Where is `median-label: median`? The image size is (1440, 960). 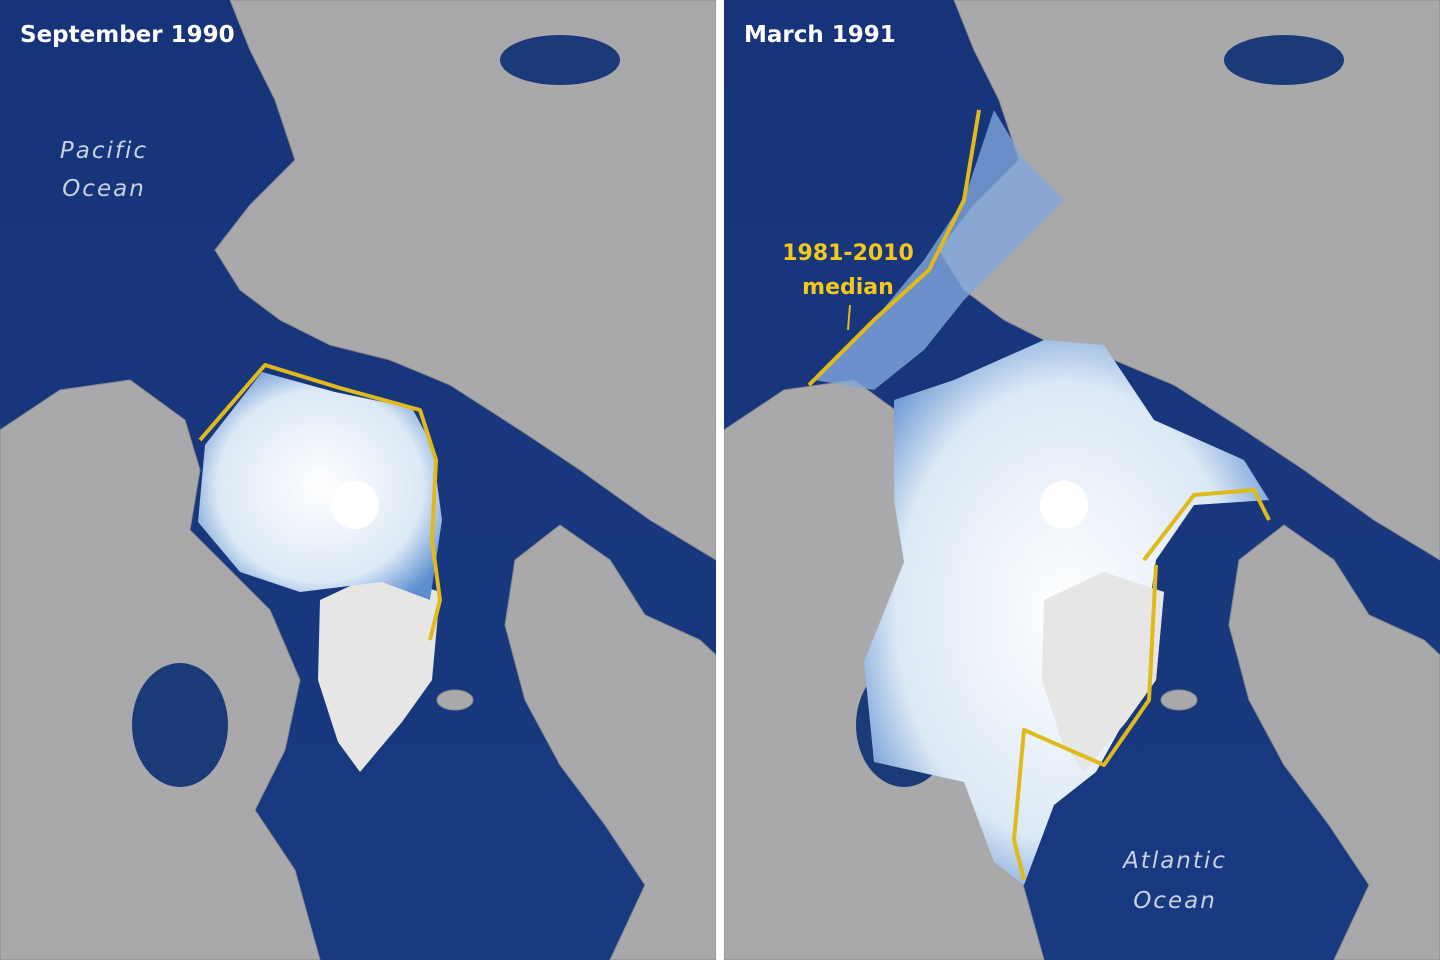 median-label: median is located at coordinates (848, 287).